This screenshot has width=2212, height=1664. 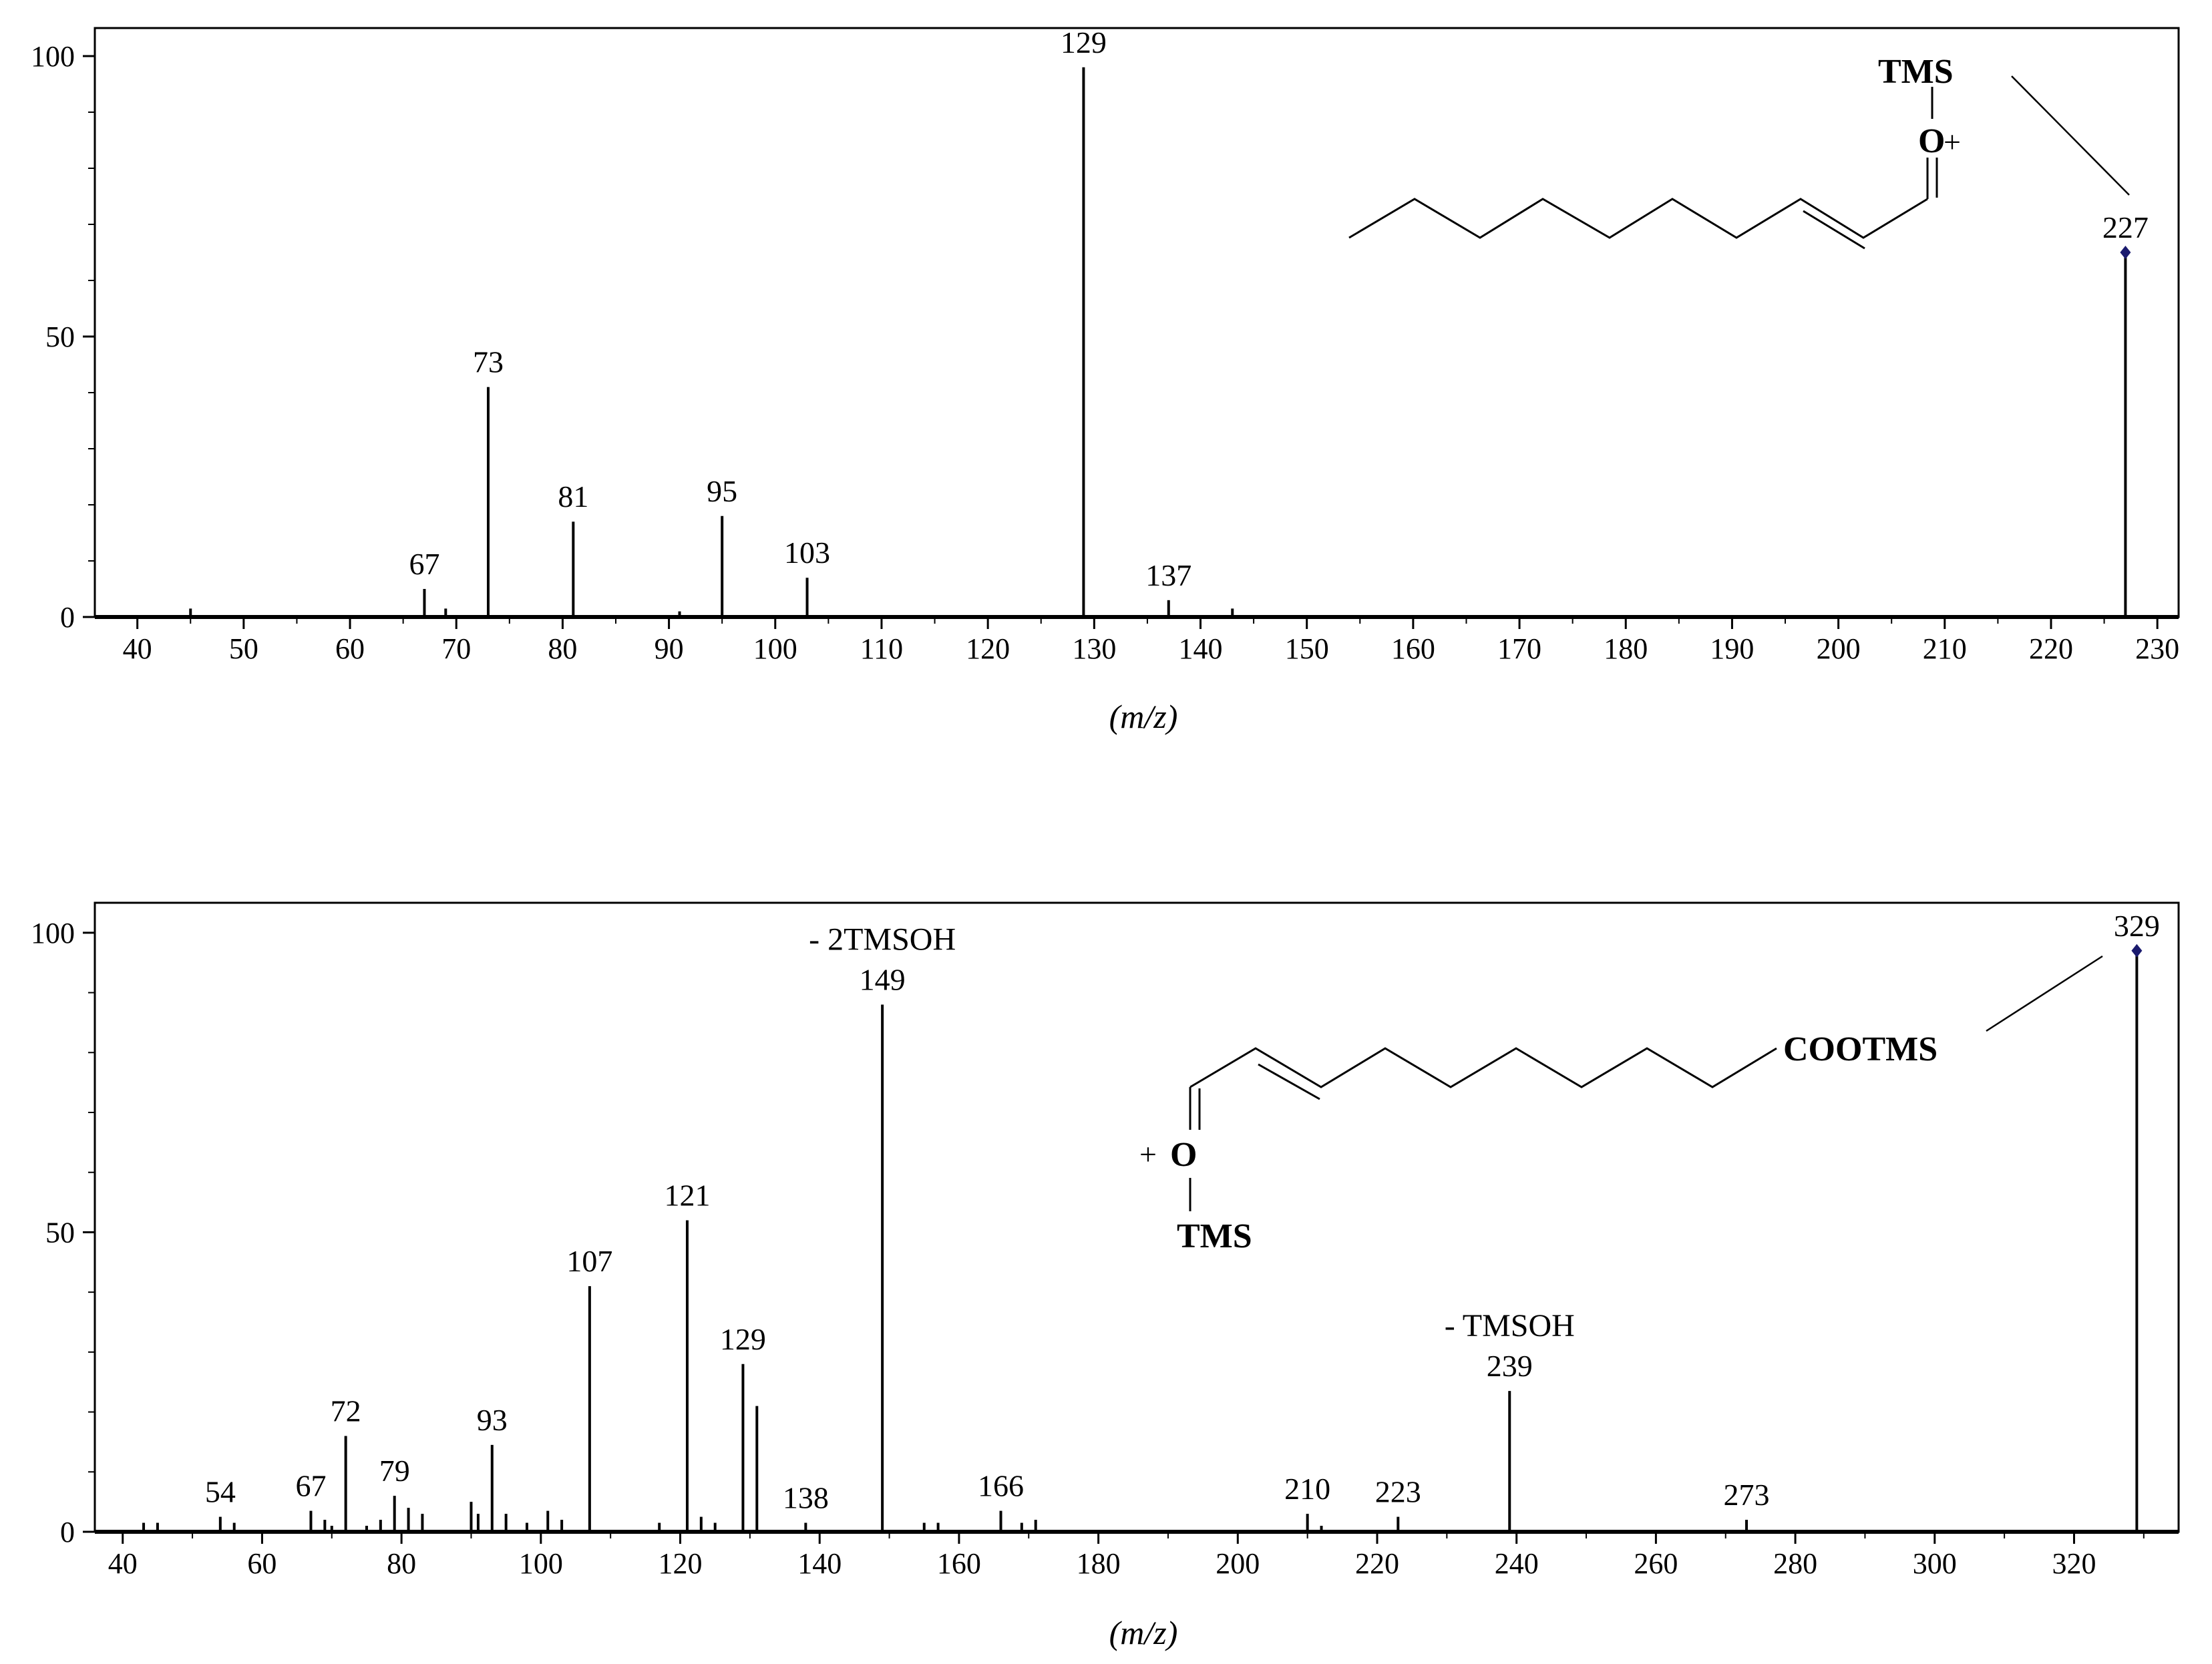 I want to click on x-tick-label: 280, so click(x=1795, y=1563).